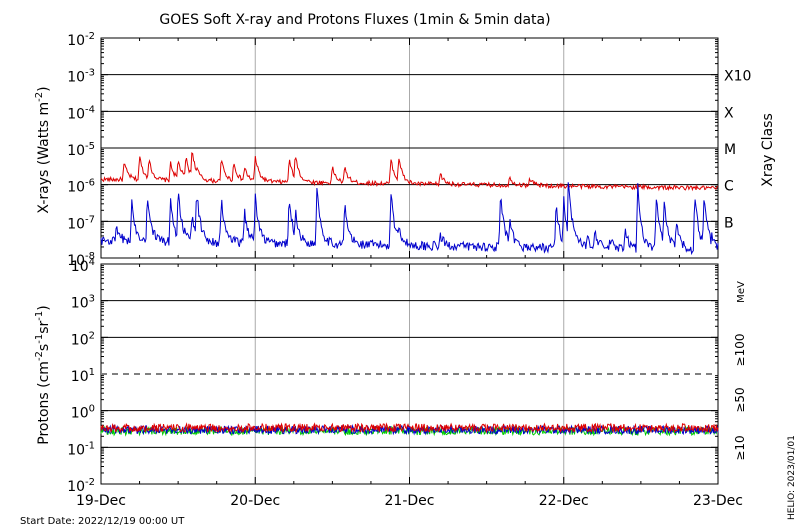 This screenshot has height=530, width=800. Describe the element at coordinates (81, 223) in the screenshot. I see `xray-tick-label: 10⁻⁷` at that location.